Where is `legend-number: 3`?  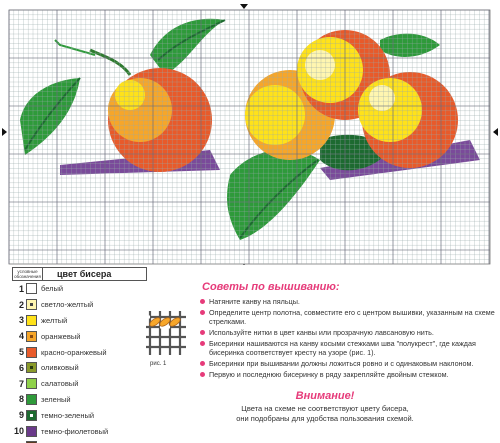 legend-number: 3 is located at coordinates (21, 320).